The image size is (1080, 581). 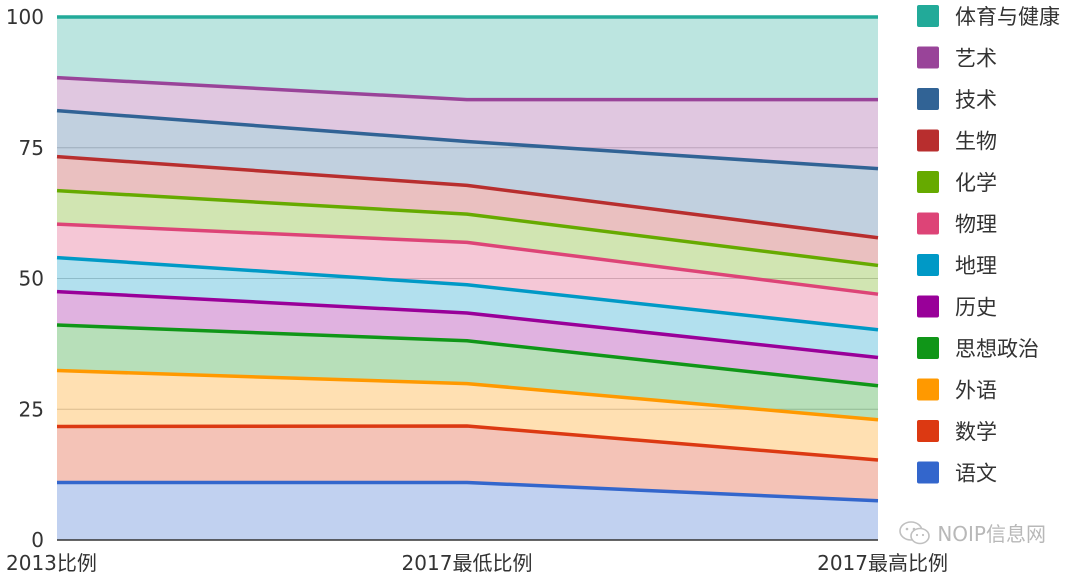 I want to click on legend-label: 技术, so click(x=976, y=100).